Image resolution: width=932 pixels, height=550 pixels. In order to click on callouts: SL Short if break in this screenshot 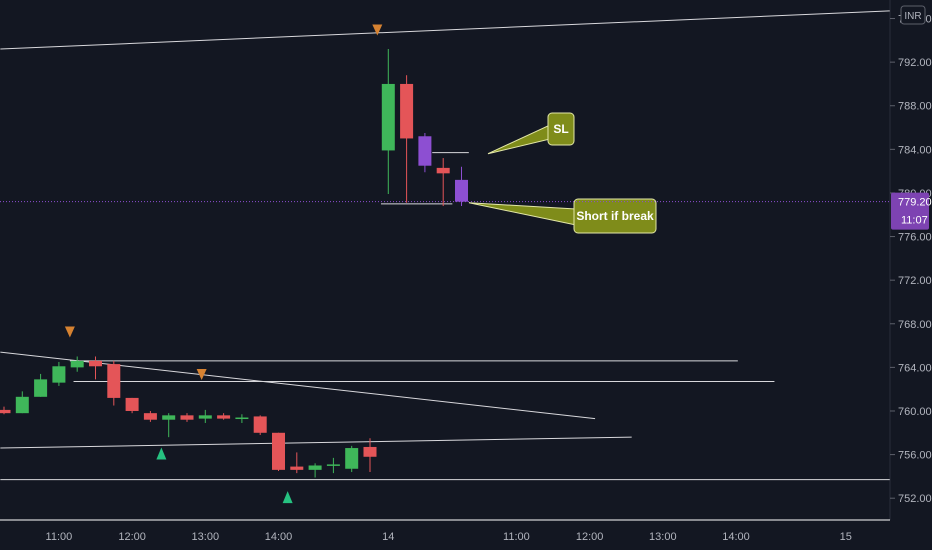, I will do `click(562, 173)`.